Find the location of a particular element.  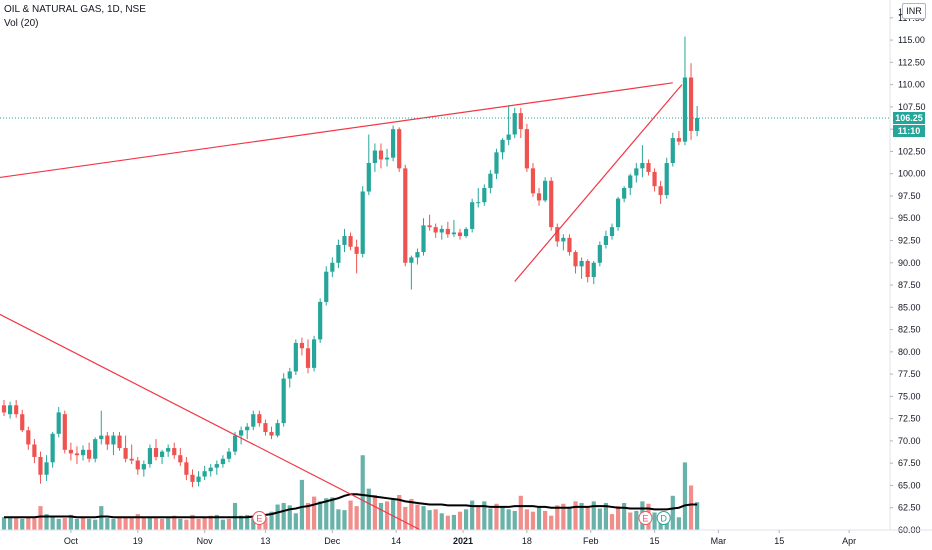

time-tick-label: 15 is located at coordinates (779, 541).